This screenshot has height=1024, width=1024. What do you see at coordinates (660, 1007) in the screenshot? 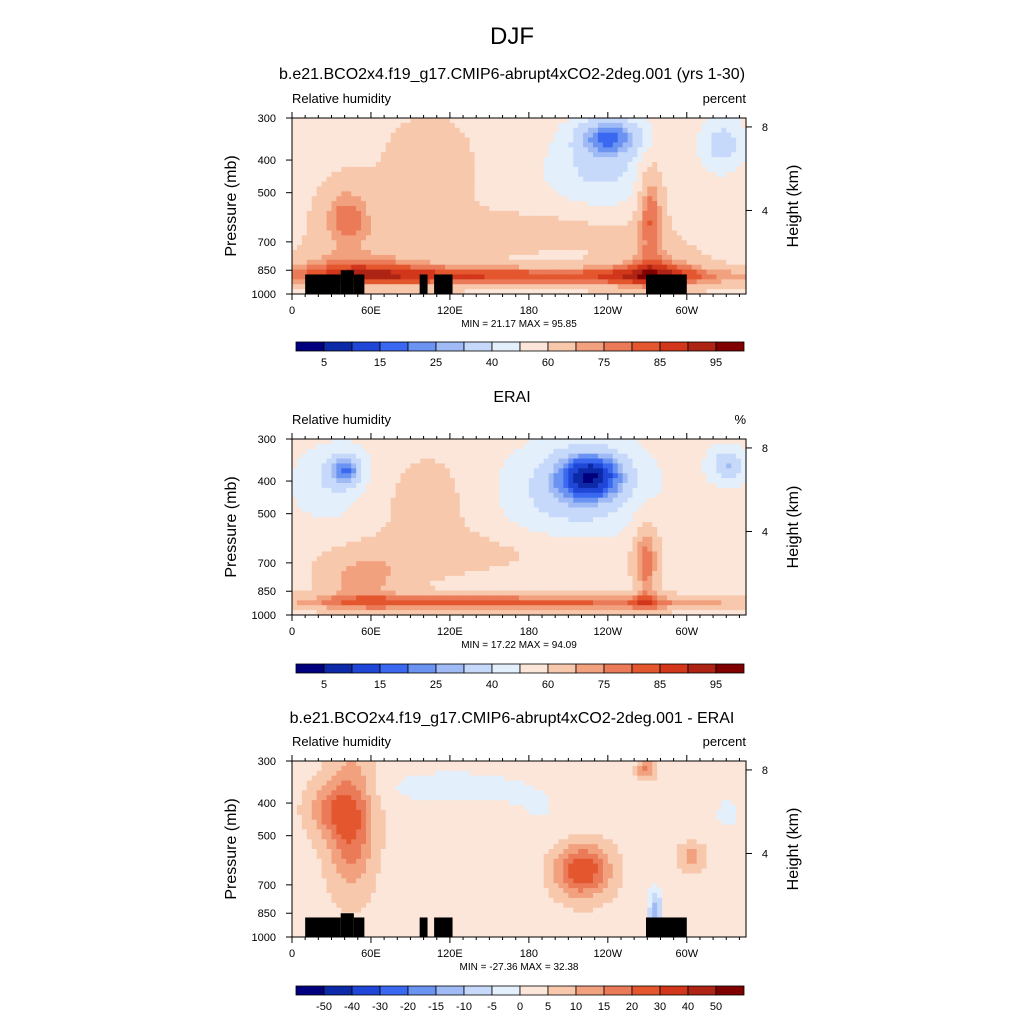
I see `colorbar-label: 30` at bounding box center [660, 1007].